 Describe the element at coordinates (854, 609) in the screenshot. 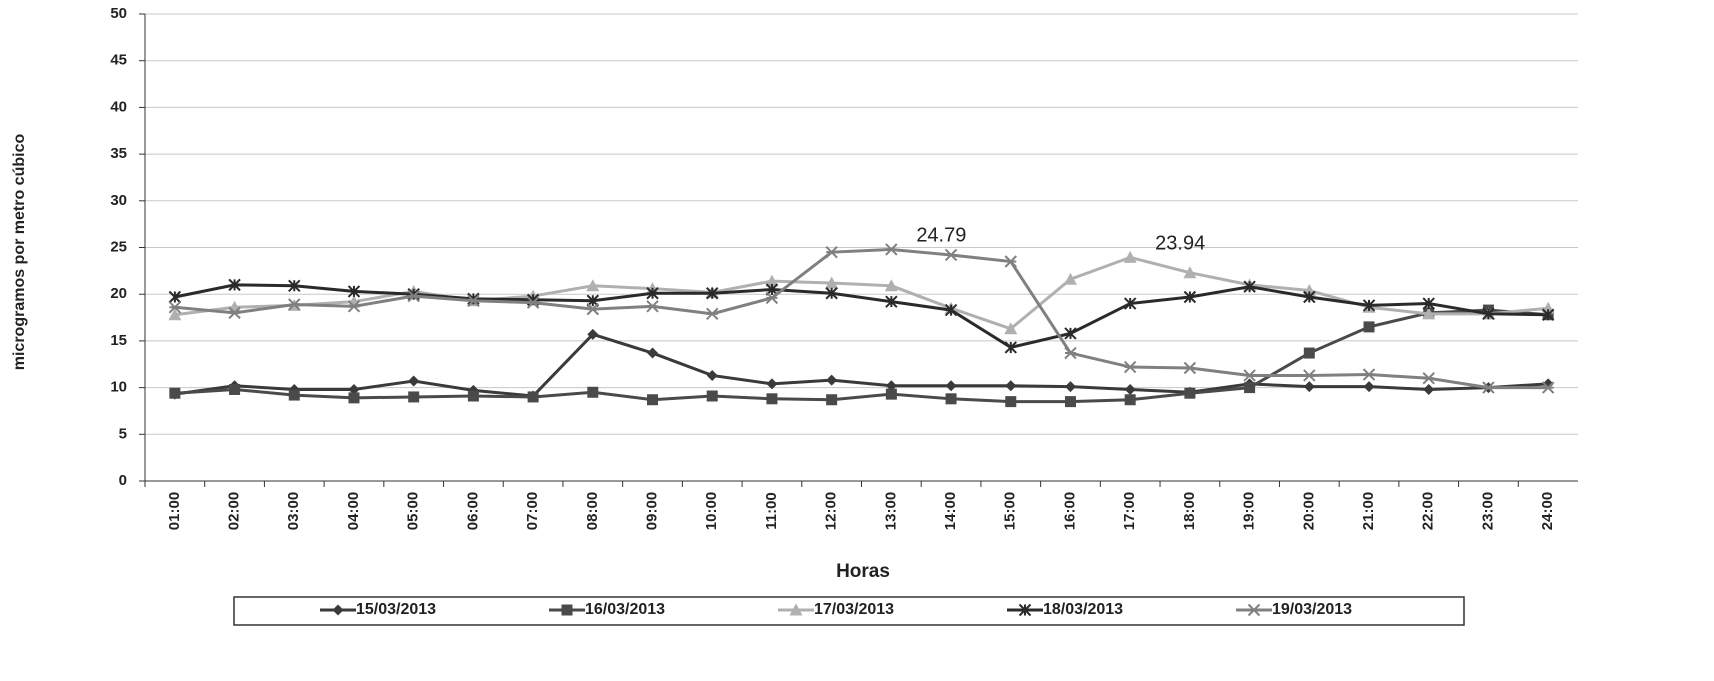

I see `legend-label: 17/03/2013` at that location.